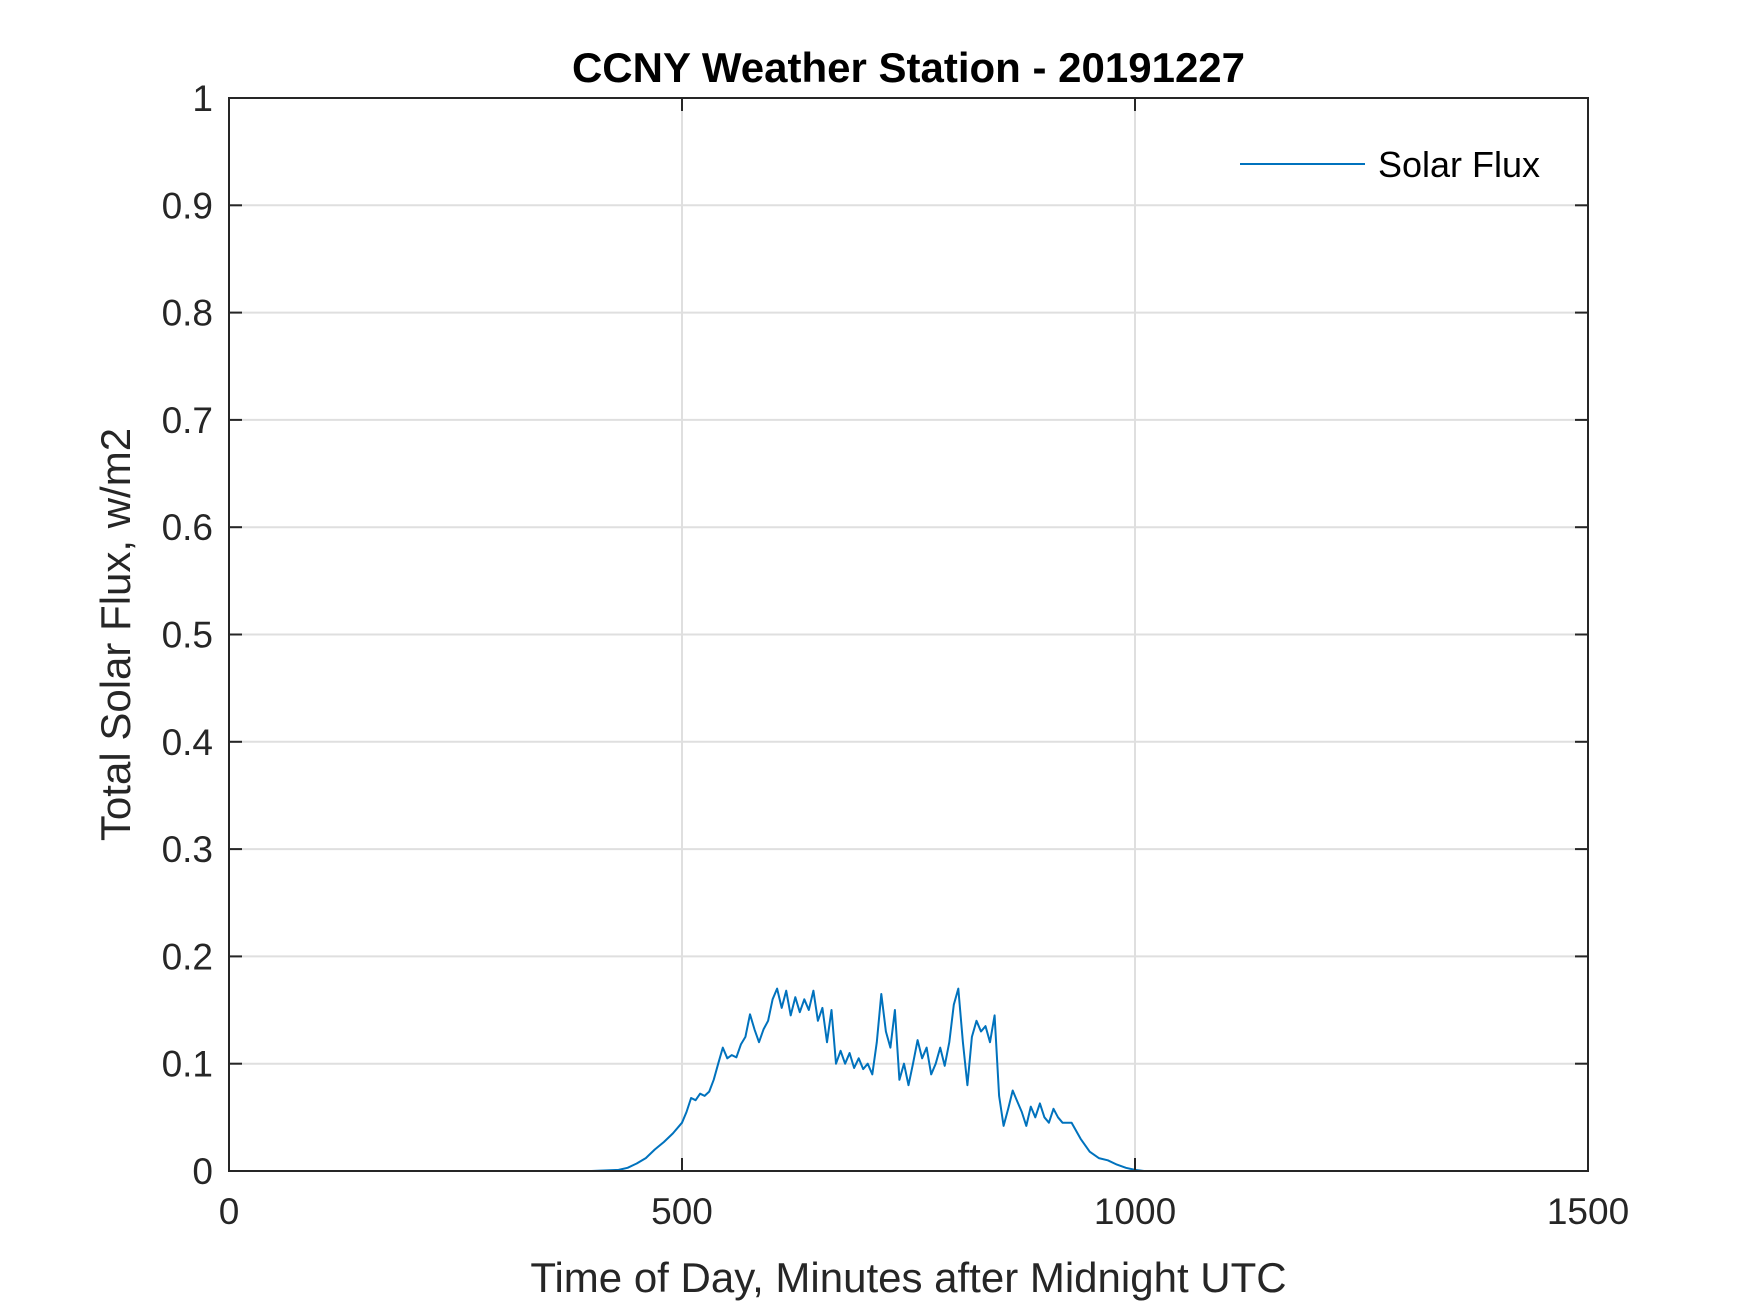 This screenshot has width=1750, height=1313. I want to click on series-layer, so click(881, 1079).